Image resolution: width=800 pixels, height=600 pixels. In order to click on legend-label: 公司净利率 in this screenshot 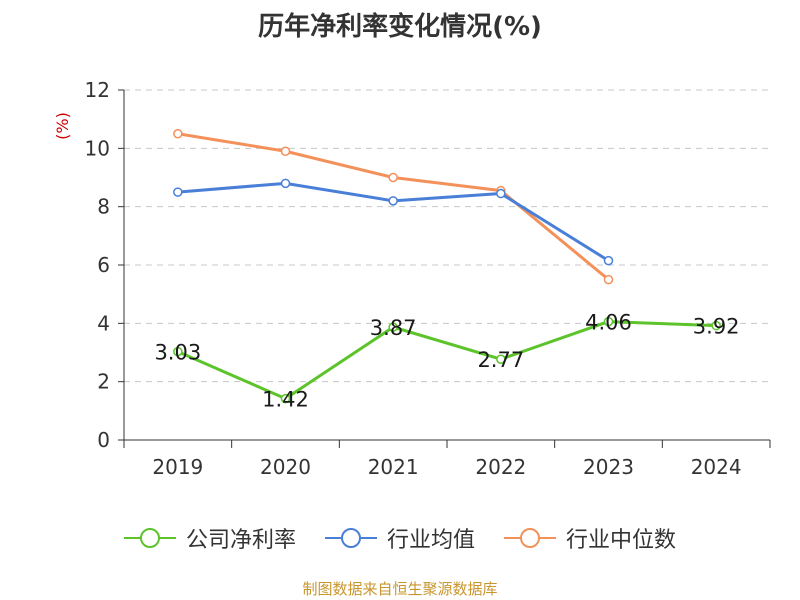, I will do `click(241, 540)`.